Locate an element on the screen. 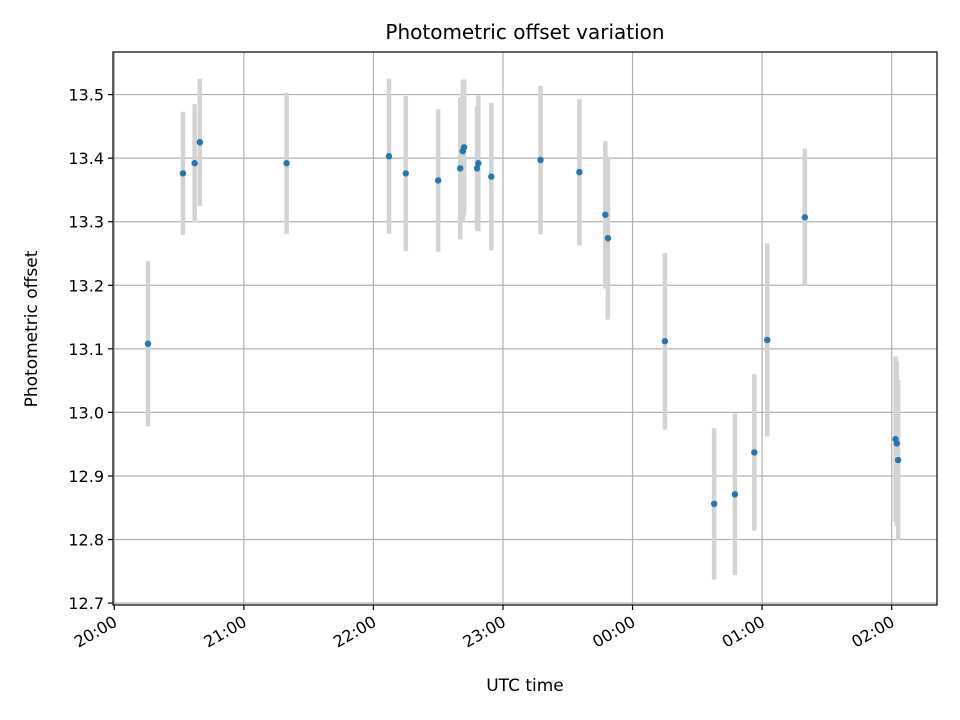 The image size is (960, 720). y-tick-label: 13.2 is located at coordinates (86, 285).